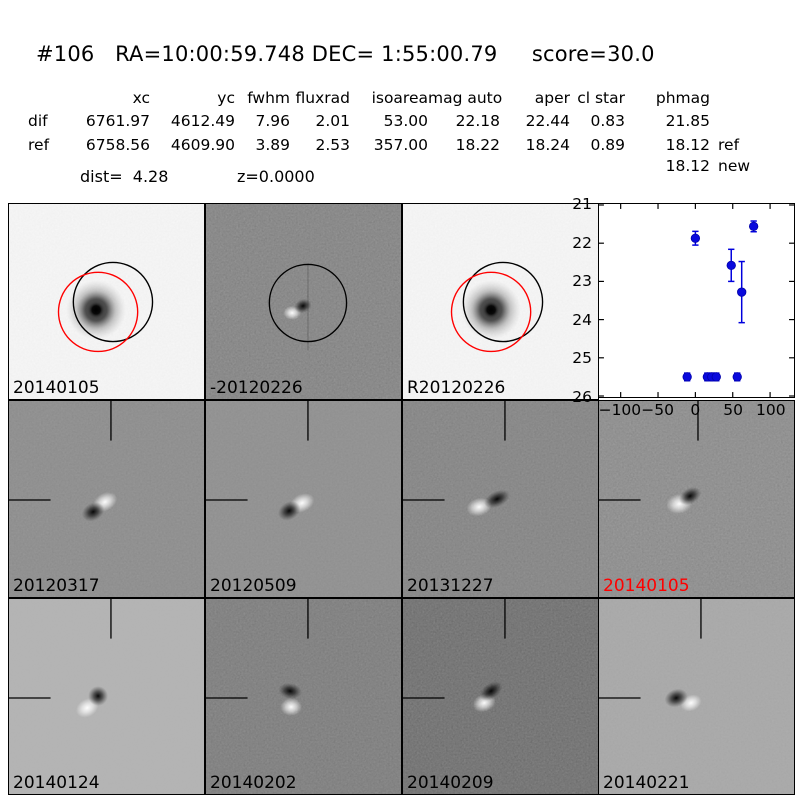 This screenshot has height=800, width=800. I want to click on cutout-panel-diff-ref-epoch: -20120226, so click(303, 301).